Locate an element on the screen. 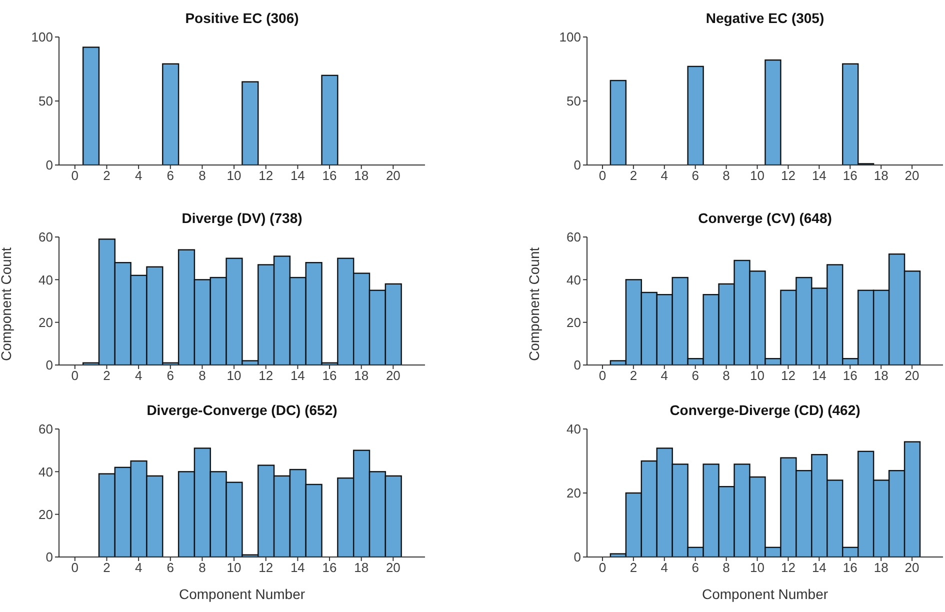 The width and height of the screenshot is (945, 612). chart-title: Positive EC (306) is located at coordinates (242, 18).